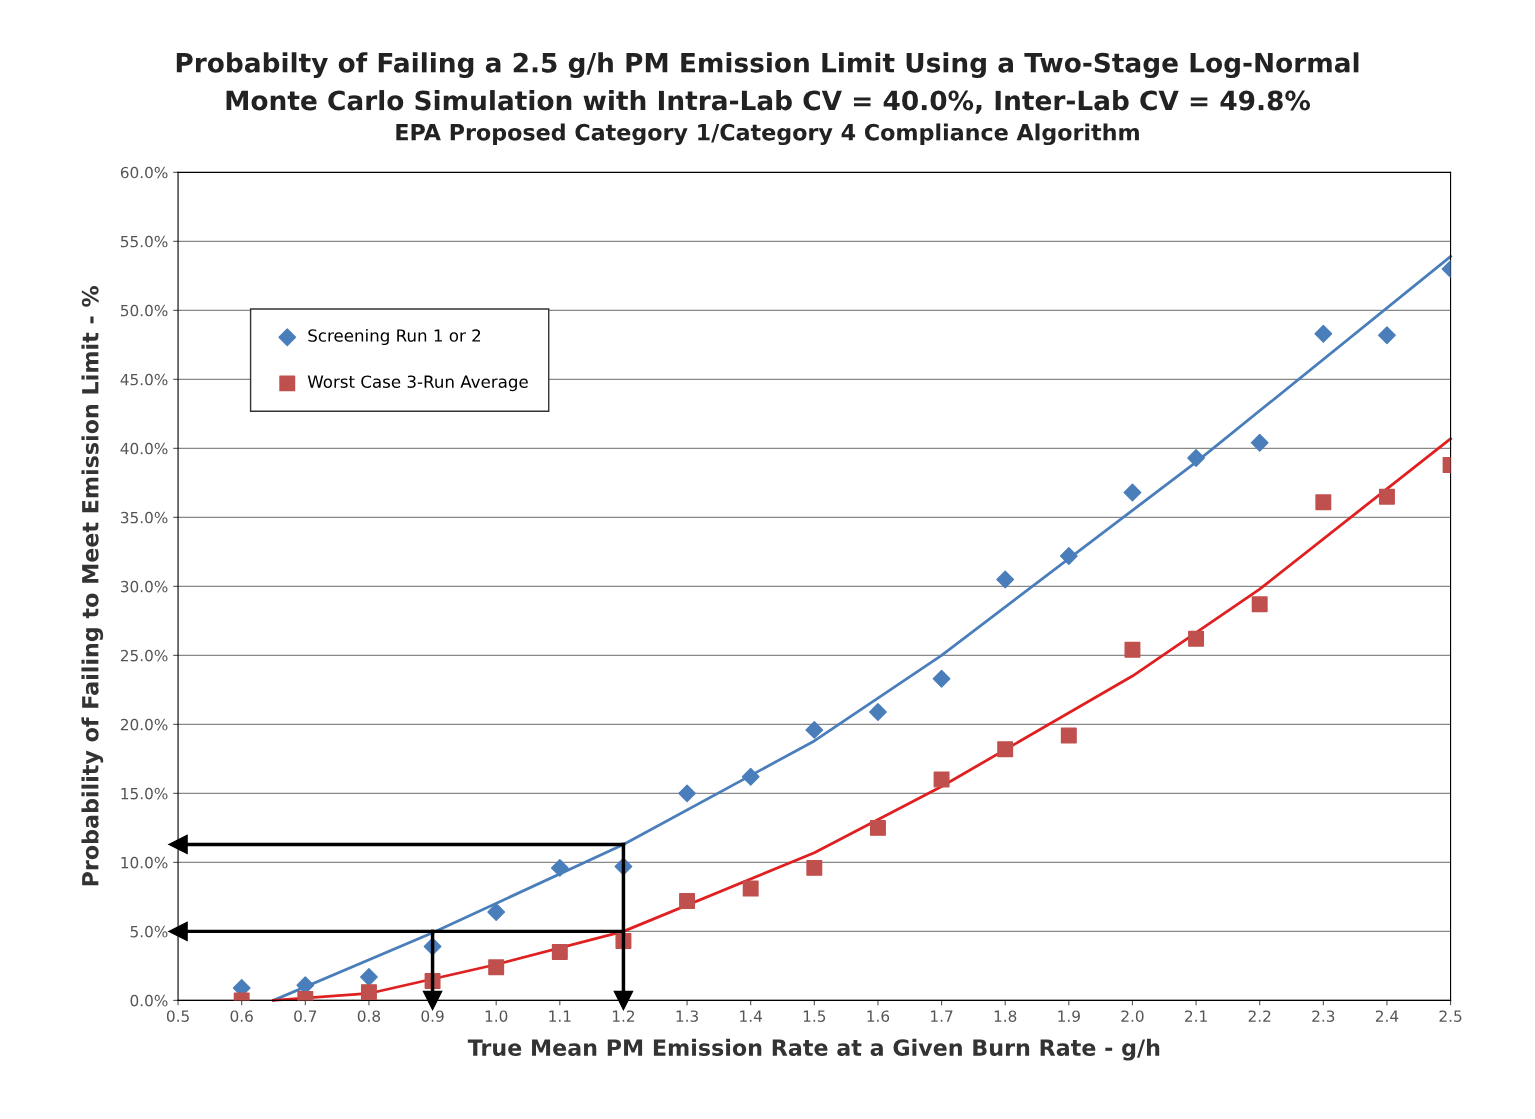 This screenshot has height=1119, width=1535. Describe the element at coordinates (305, 1016) in the screenshot. I see `x-tick-label: 0.7` at that location.